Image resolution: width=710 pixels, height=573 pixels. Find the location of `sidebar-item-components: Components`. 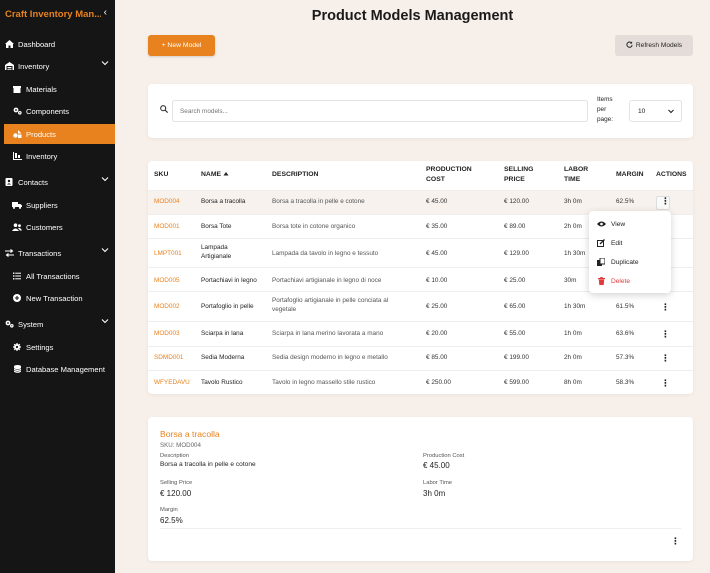

sidebar-item-components: Components is located at coordinates (63, 111).